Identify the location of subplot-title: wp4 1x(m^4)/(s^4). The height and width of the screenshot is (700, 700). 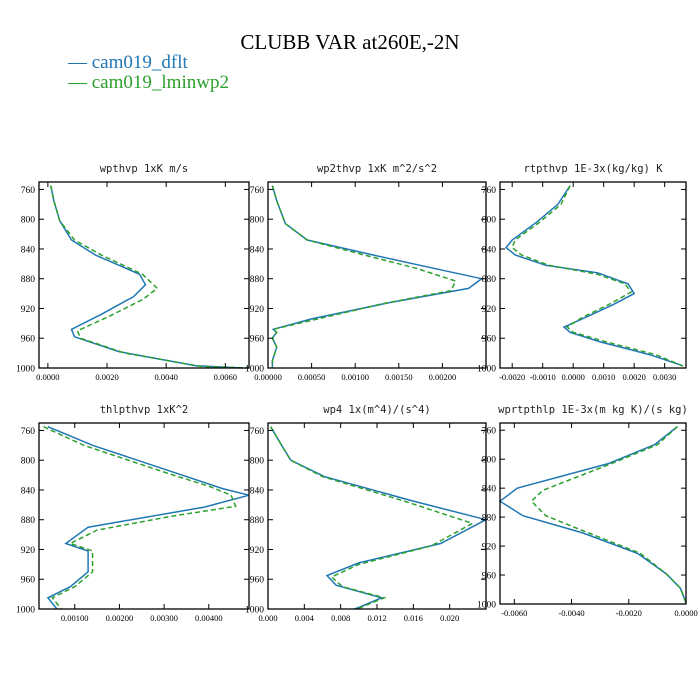
(376, 410).